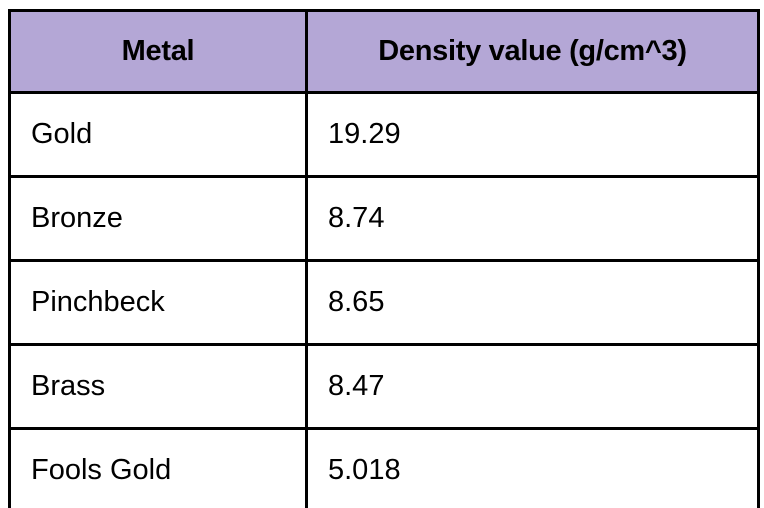  What do you see at coordinates (158, 134) in the screenshot?
I see `cell-metal: Gold` at bounding box center [158, 134].